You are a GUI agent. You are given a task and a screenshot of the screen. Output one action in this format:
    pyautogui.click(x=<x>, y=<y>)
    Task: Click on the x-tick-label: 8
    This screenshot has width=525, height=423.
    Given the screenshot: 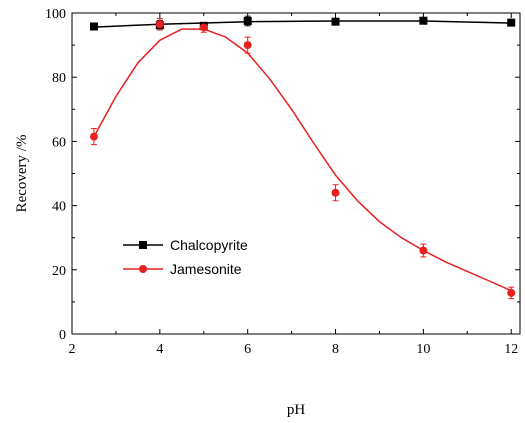 What is the action you would take?
    pyautogui.click(x=335, y=349)
    